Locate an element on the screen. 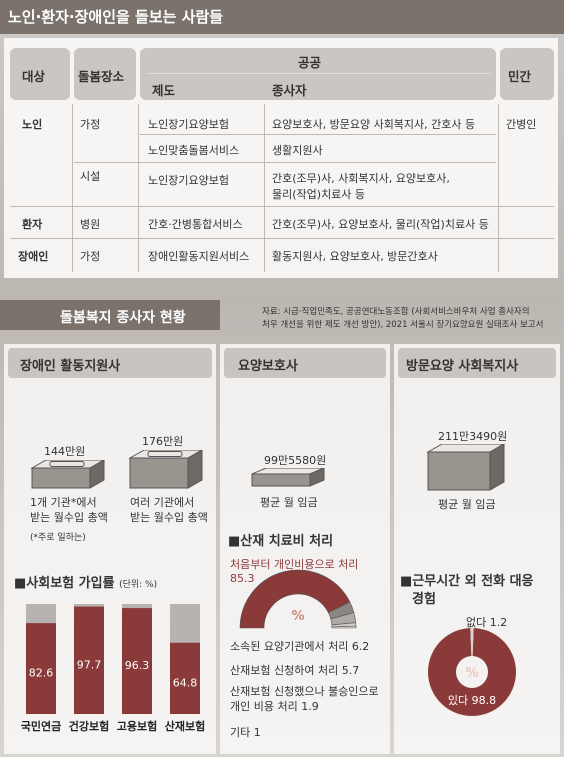  row-worker: 활동지원사, 요양보호사, 방문간호사 is located at coordinates (355, 256).